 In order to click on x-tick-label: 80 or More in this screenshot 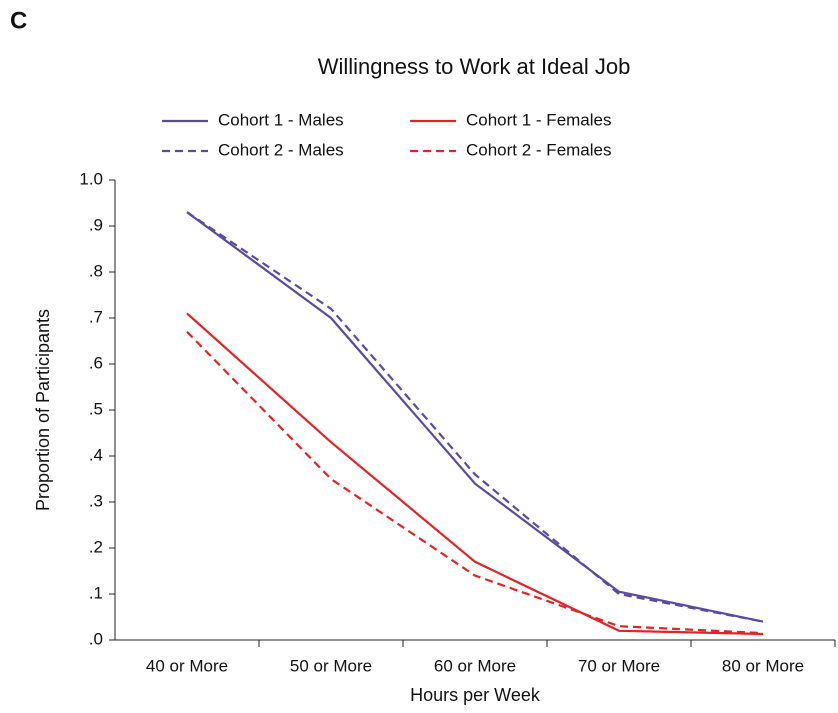, I will do `click(763, 665)`.